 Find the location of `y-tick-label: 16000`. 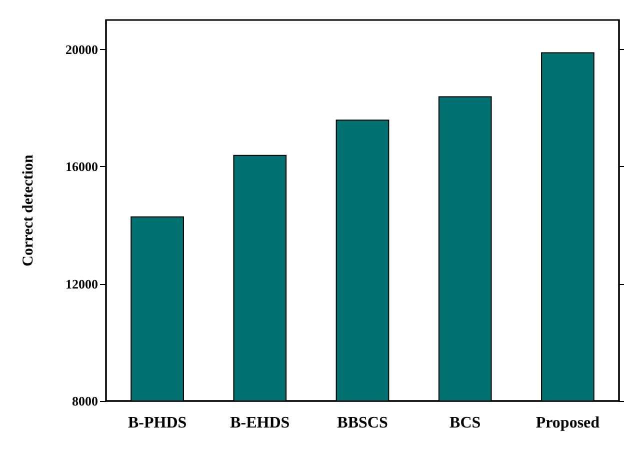

y-tick-label: 16000 is located at coordinates (82, 166).